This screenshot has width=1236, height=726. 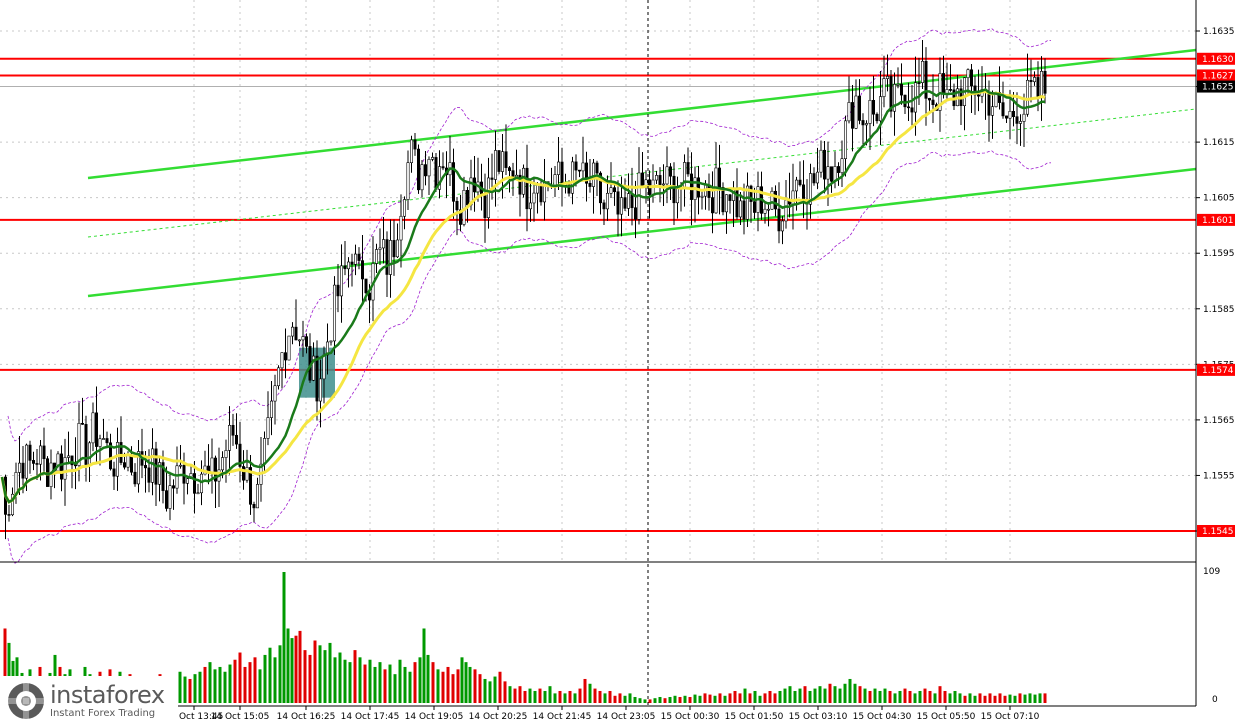 What do you see at coordinates (690, 717) in the screenshot?
I see `time-tick-label: 15 Oct 00:30` at bounding box center [690, 717].